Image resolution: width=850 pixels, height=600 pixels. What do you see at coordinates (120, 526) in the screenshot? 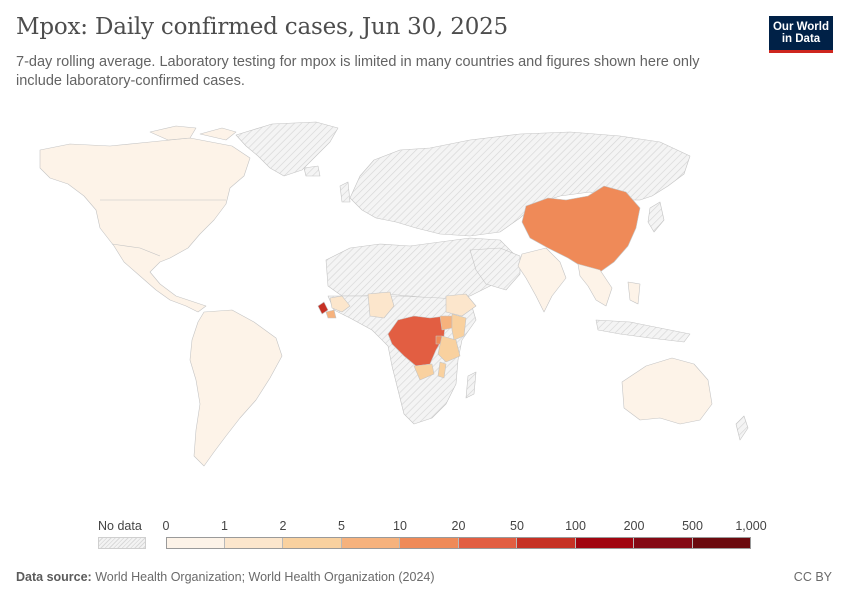
I see `legend-no-data-label: No data` at bounding box center [120, 526].